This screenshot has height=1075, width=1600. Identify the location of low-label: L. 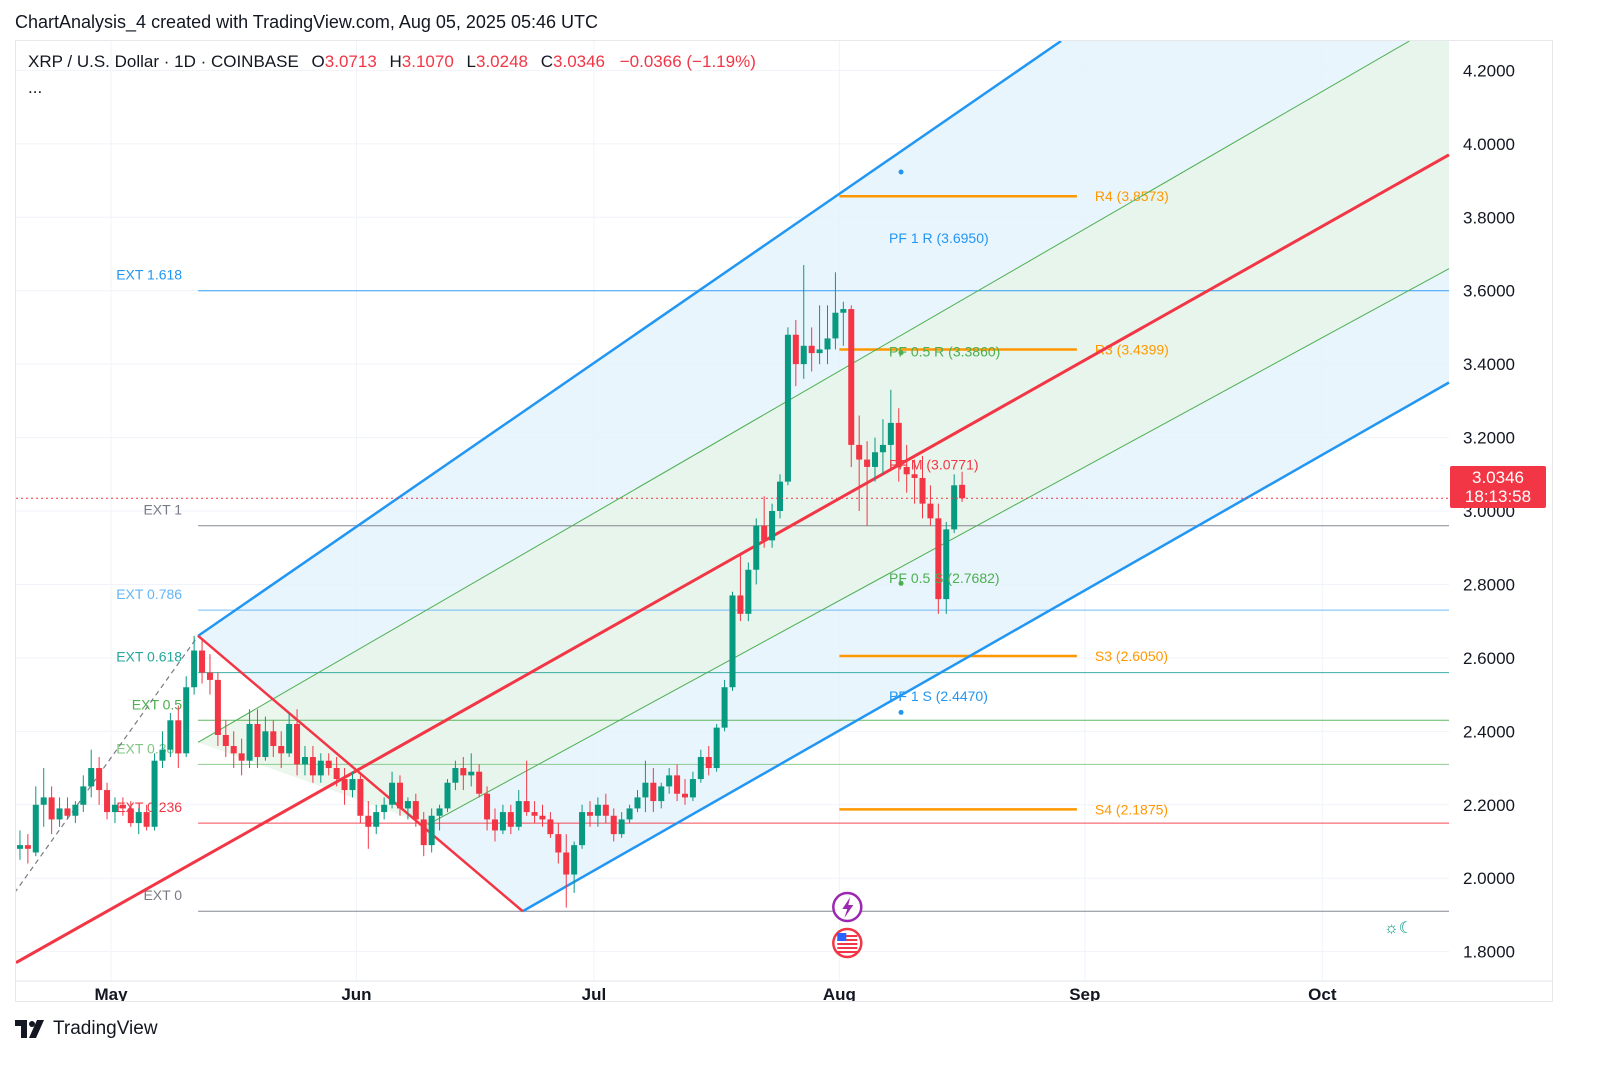
(471, 61).